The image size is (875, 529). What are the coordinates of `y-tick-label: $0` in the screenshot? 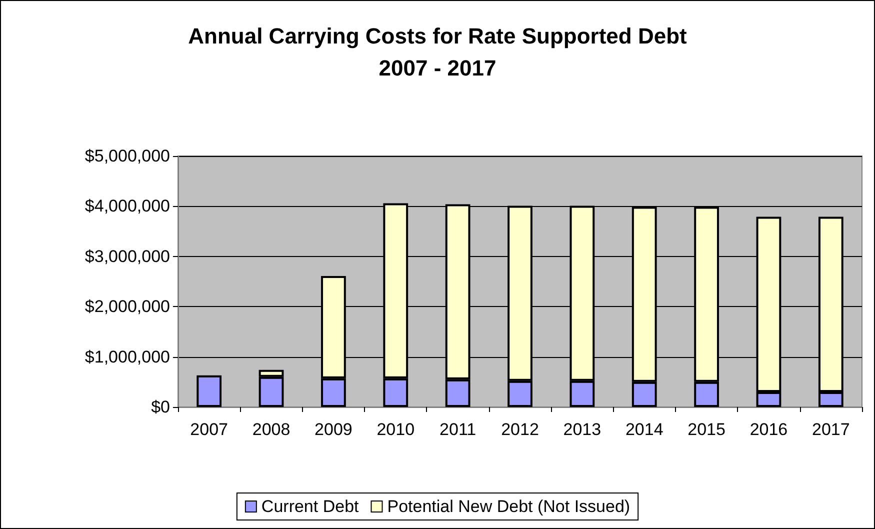 It's located at (160, 407).